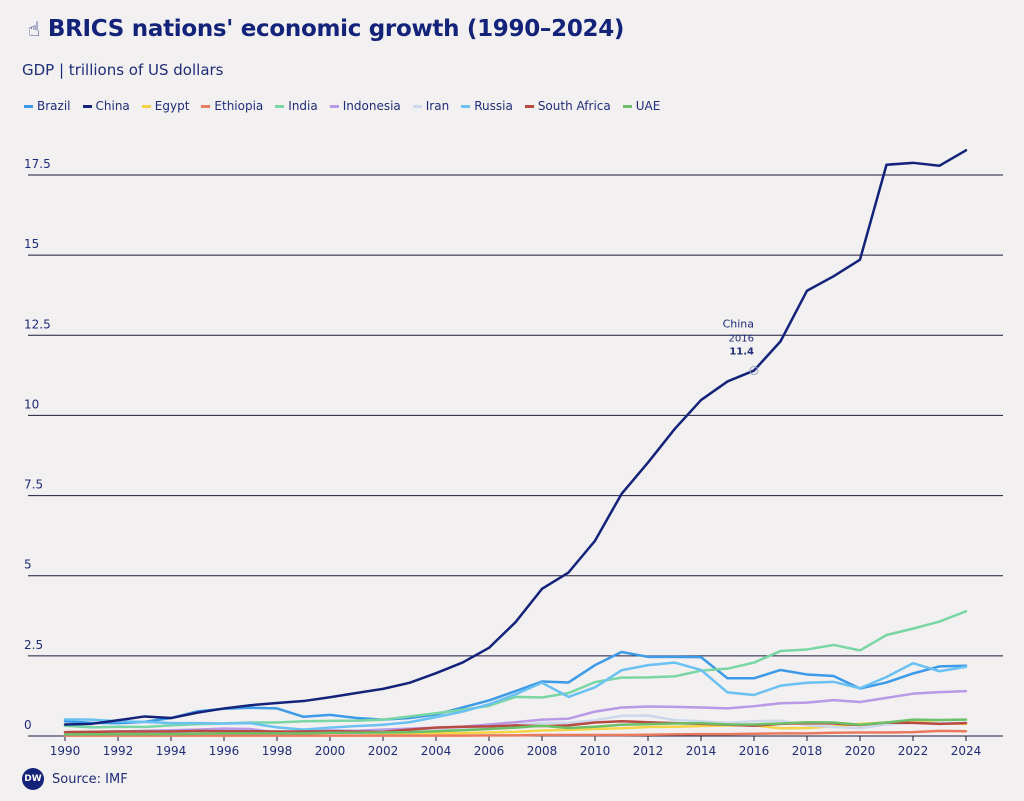 This screenshot has height=801, width=1024. What do you see at coordinates (123, 70) in the screenshot?
I see `chart-subtitle: GDP | trillions of US dollars` at bounding box center [123, 70].